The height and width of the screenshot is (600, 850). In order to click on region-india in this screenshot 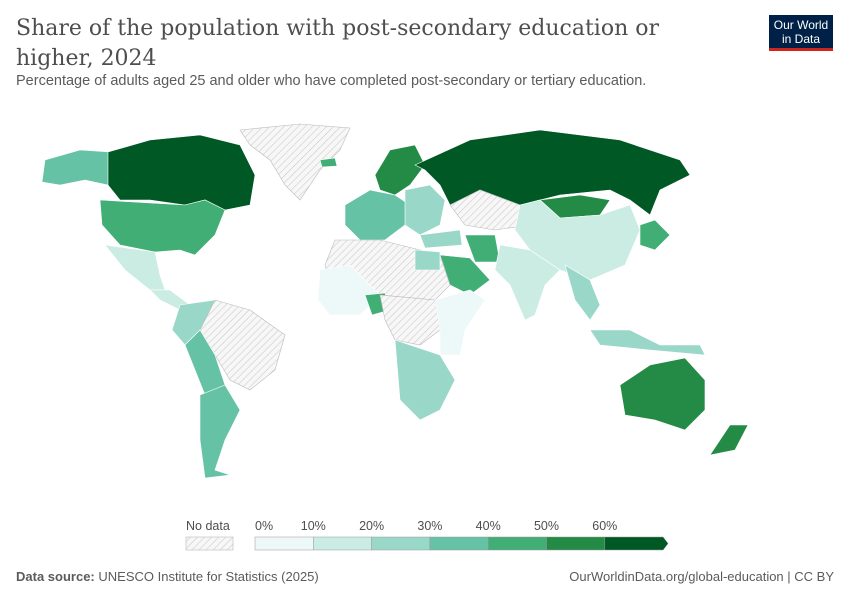, I will do `click(527, 282)`.